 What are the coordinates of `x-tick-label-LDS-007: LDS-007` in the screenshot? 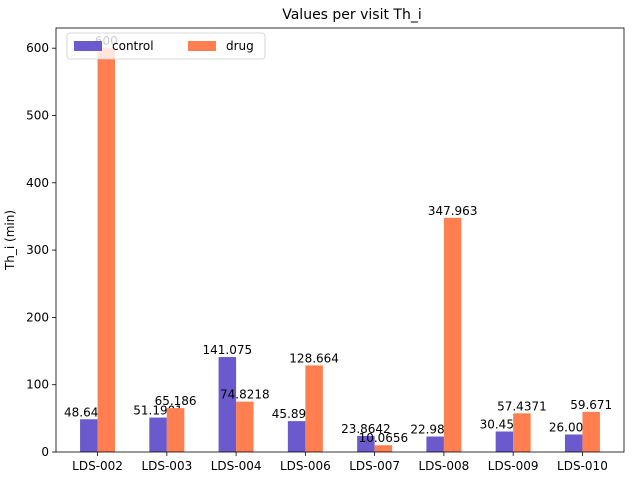 It's located at (374, 466).